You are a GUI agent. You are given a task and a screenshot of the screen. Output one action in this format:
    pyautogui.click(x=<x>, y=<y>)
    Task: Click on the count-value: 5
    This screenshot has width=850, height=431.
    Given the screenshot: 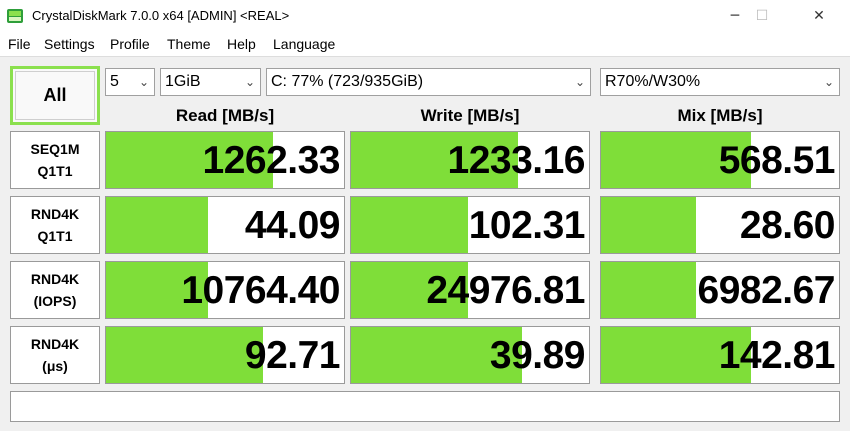 What is the action you would take?
    pyautogui.click(x=114, y=81)
    